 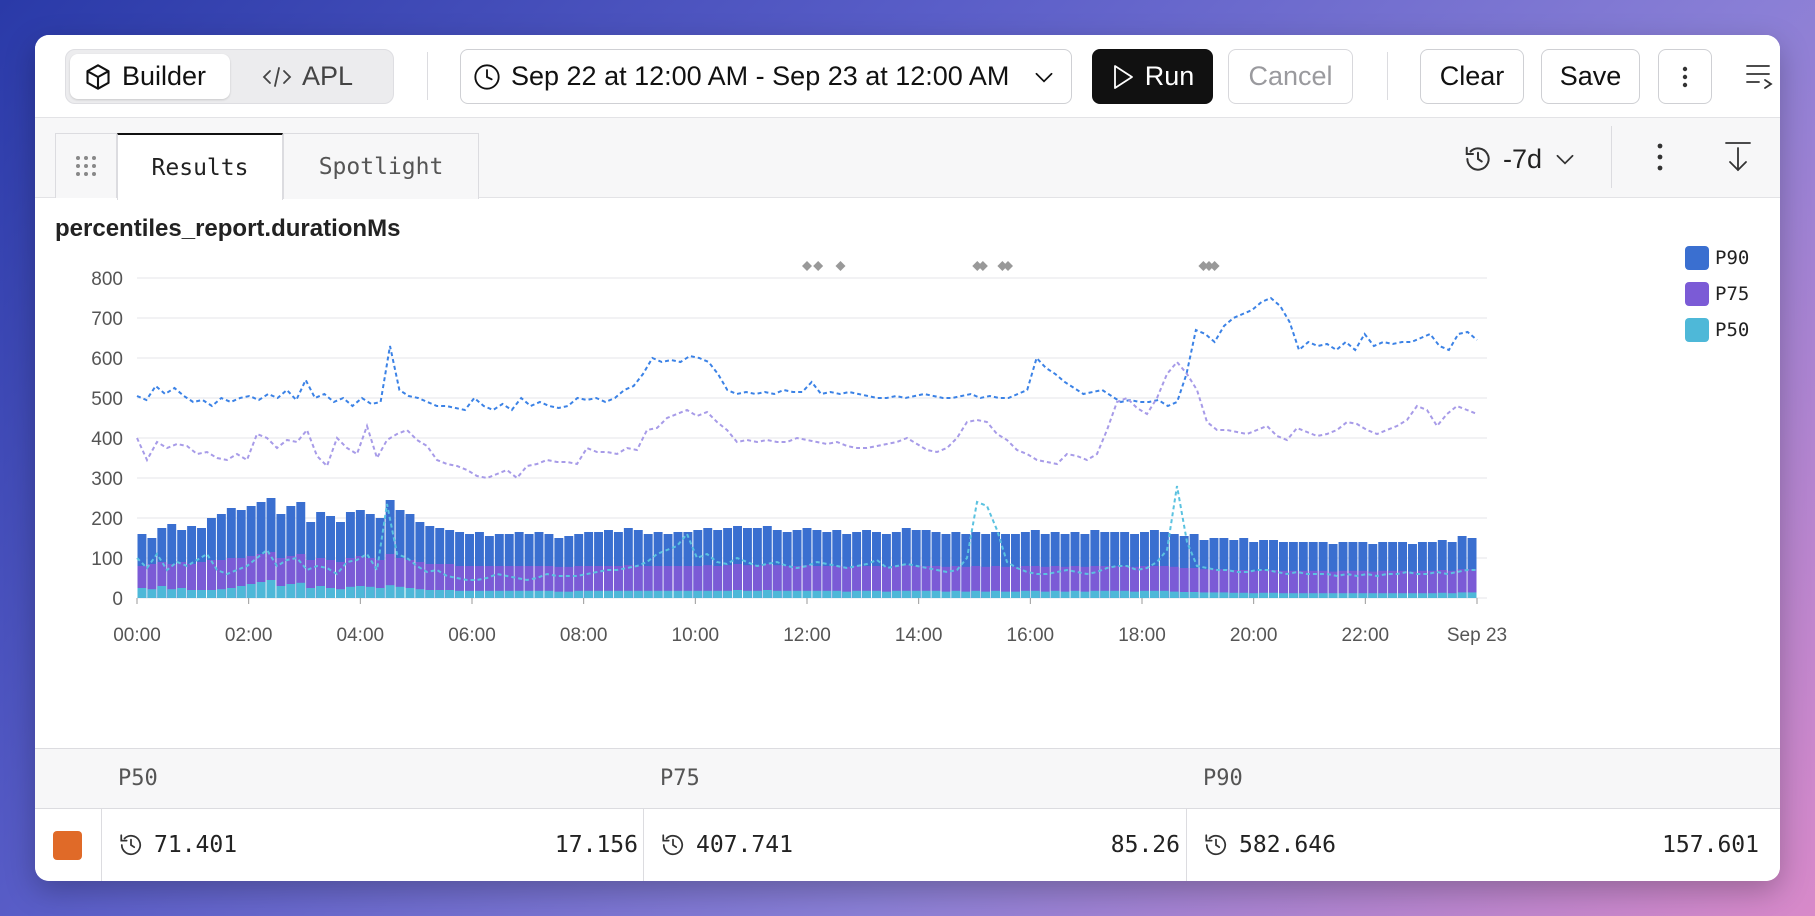 What do you see at coordinates (200, 166) in the screenshot?
I see `tab-results: Results` at bounding box center [200, 166].